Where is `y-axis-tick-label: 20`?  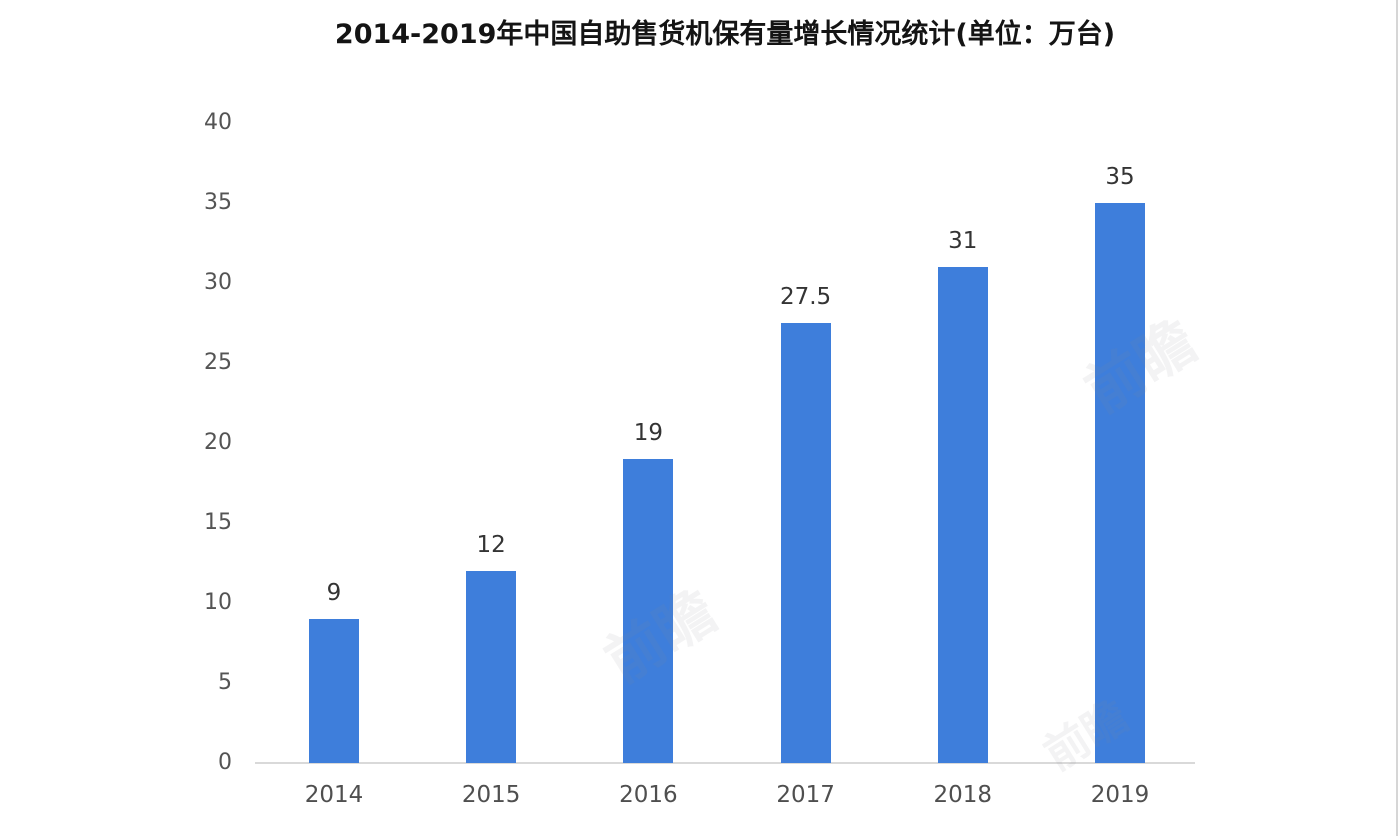
y-axis-tick-label: 20 is located at coordinates (218, 442).